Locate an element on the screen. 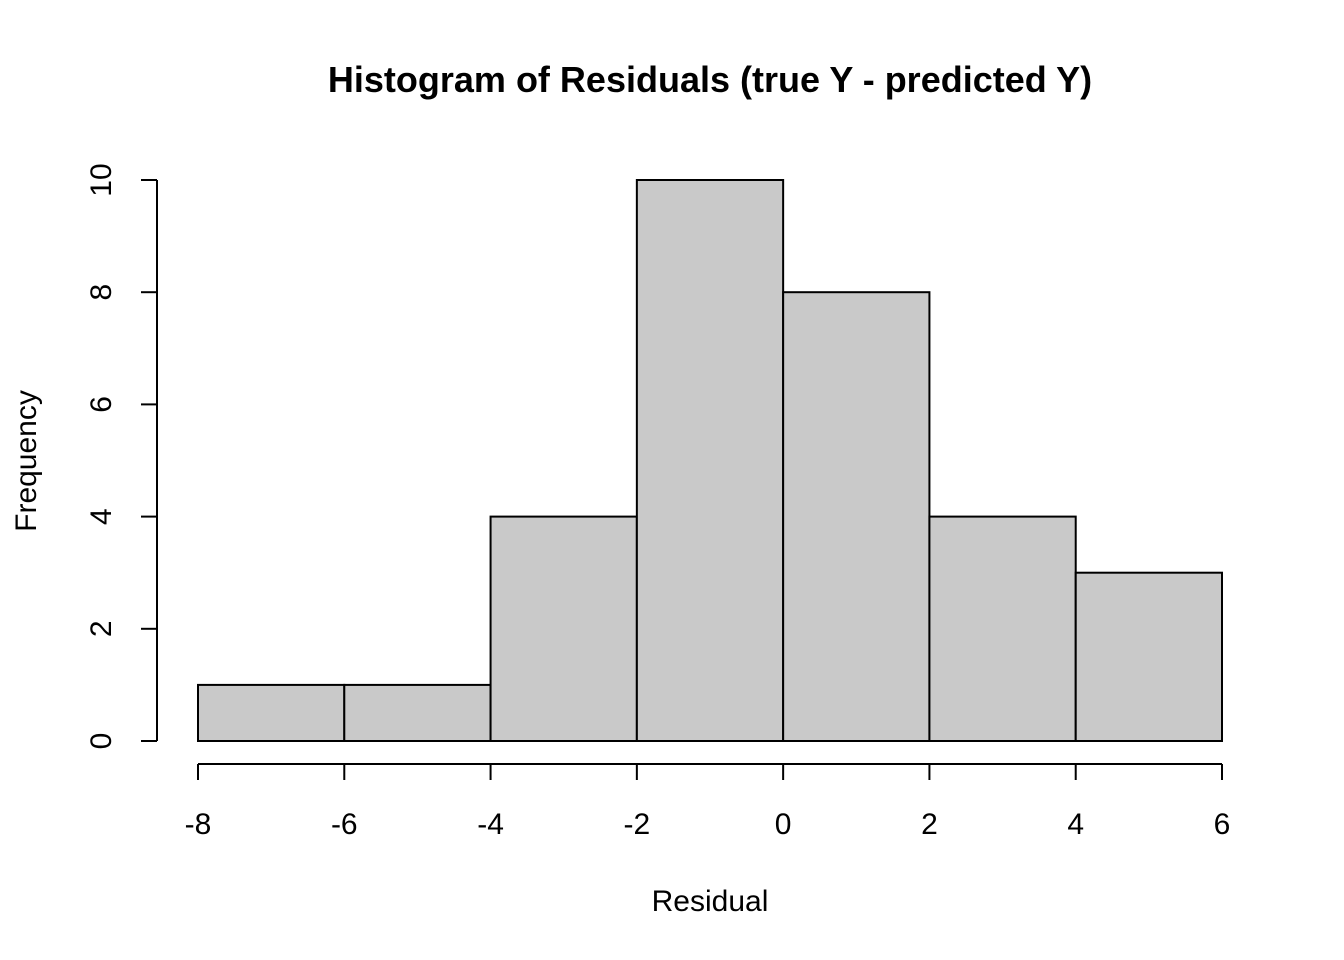 This screenshot has width=1344, height=960. x-tick-label: 0 is located at coordinates (783, 824).